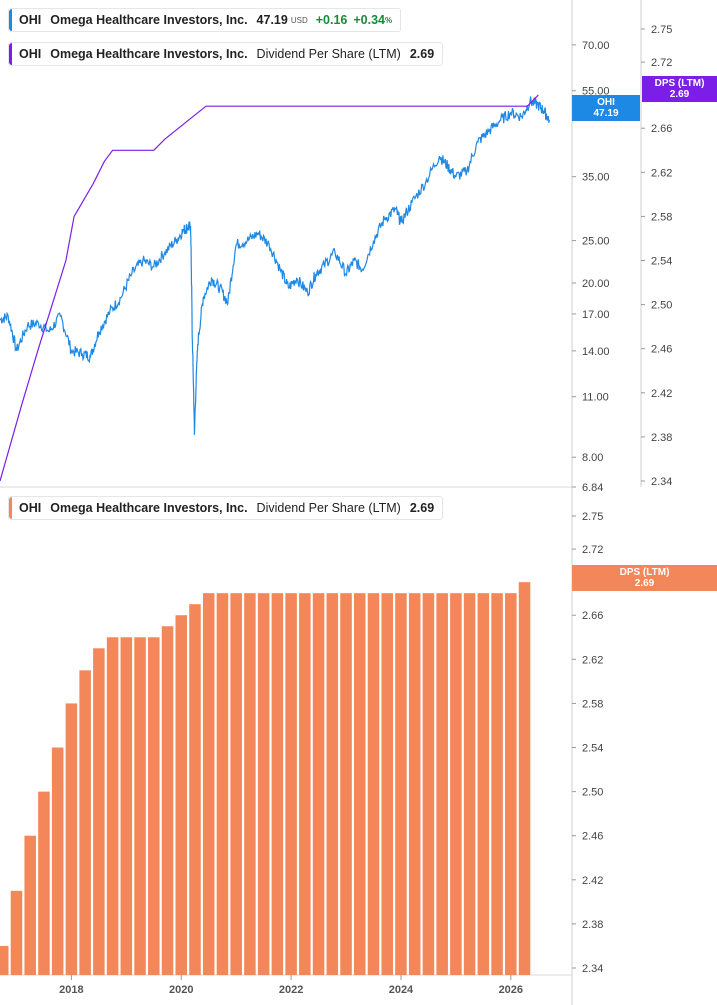  Describe the element at coordinates (30, 20) in the screenshot. I see `price-legend-ticker: OHI` at that location.